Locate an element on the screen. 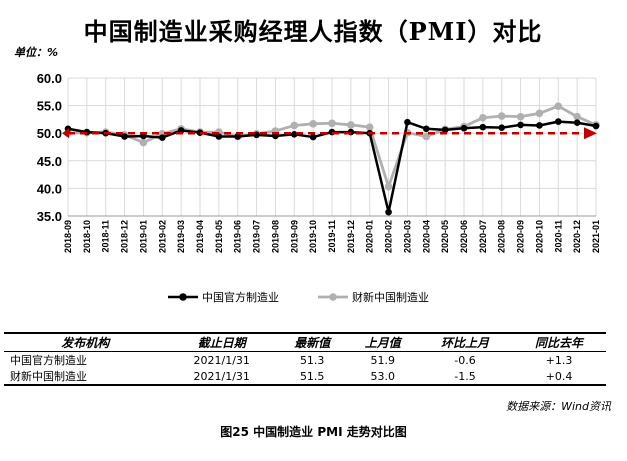 This screenshot has height=461, width=627. x-tick-label: 2020-07 is located at coordinates (483, 236).